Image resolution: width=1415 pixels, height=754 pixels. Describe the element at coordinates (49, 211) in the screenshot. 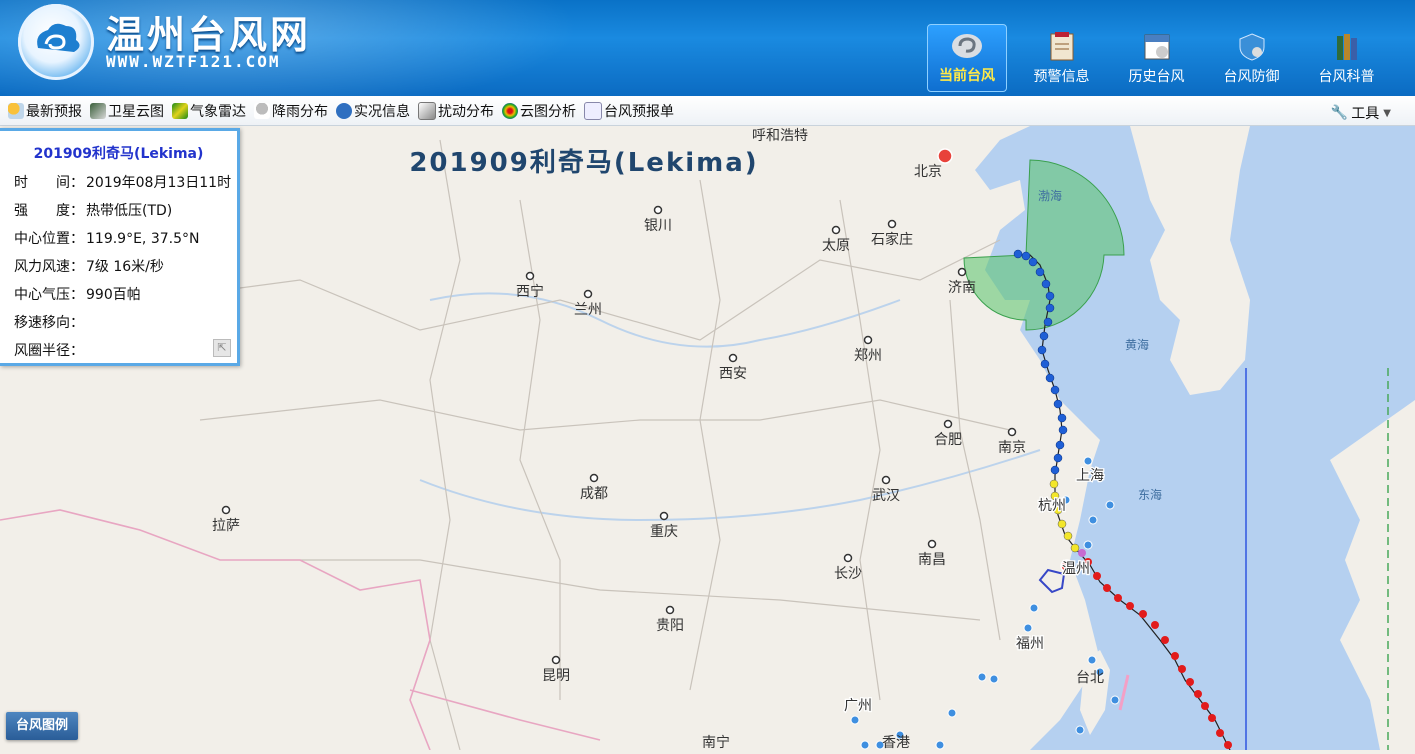

I see `info-label: 强 度：` at that location.